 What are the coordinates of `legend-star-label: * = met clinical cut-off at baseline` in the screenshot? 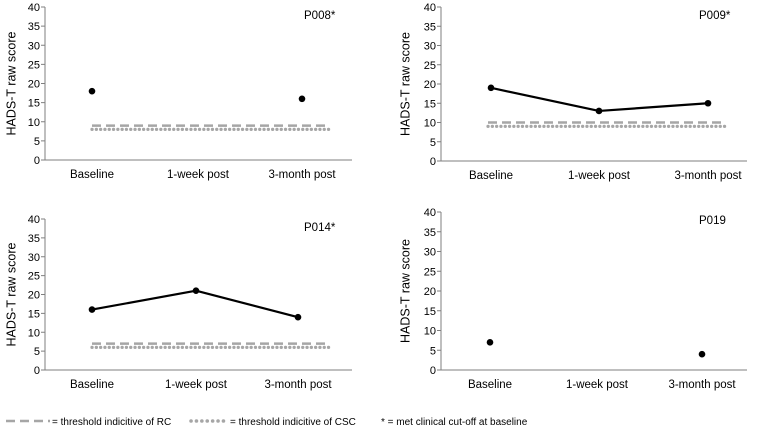 It's located at (454, 421).